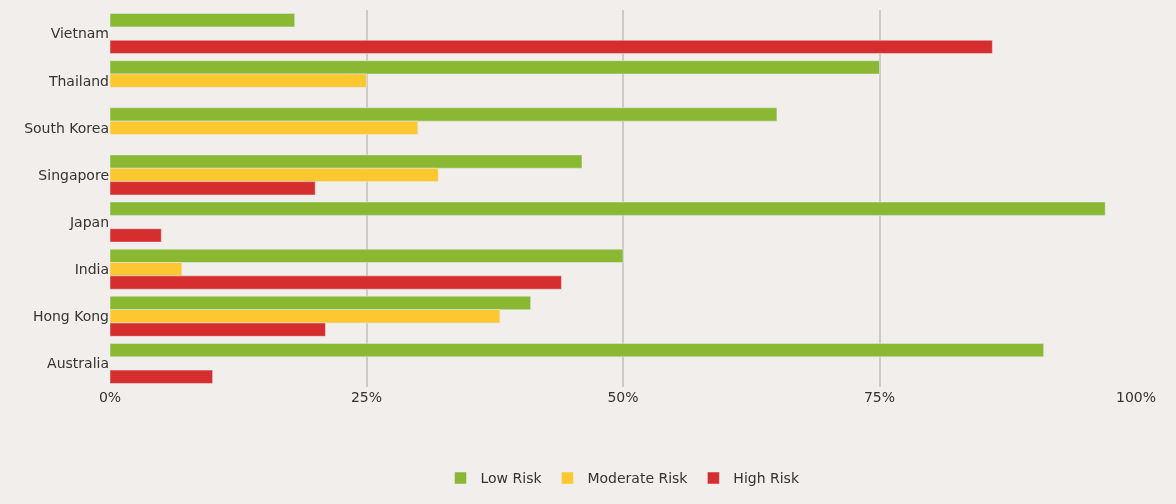  Describe the element at coordinates (91, 269) in the screenshot. I see `y-tick-label: India` at that location.